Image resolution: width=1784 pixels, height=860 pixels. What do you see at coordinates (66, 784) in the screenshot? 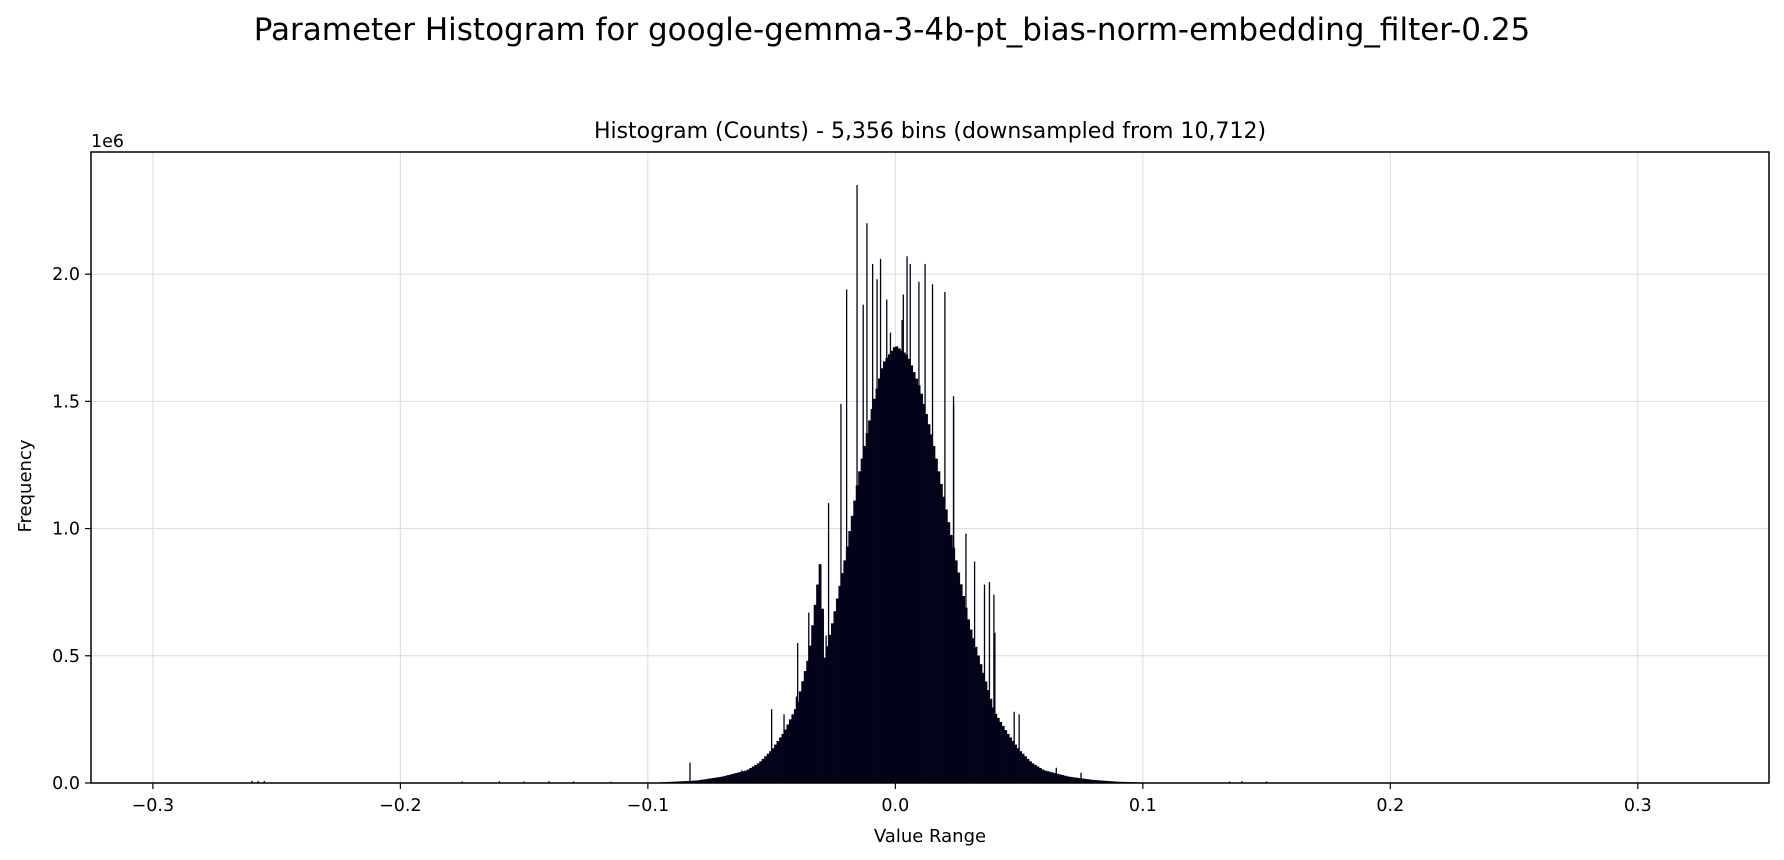
I see `y-tick-label-0: 0.0` at bounding box center [66, 784].